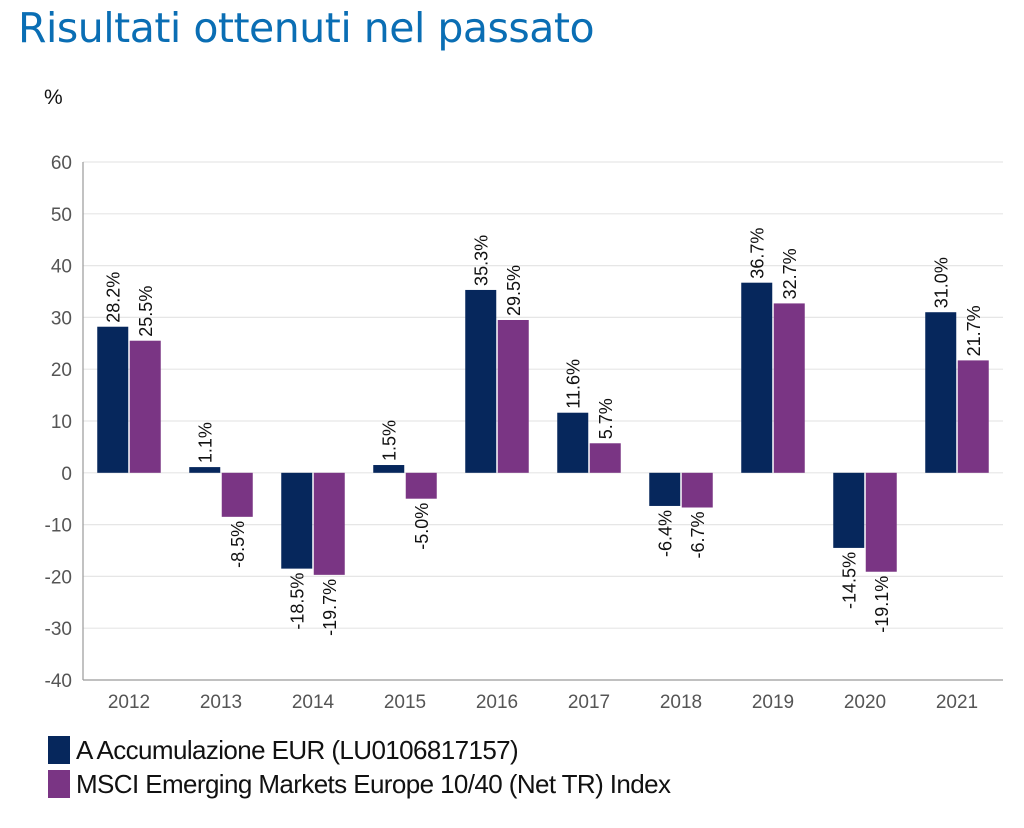 The image size is (1024, 828). Describe the element at coordinates (790, 273) in the screenshot. I see `data-label: 32.7%` at that location.